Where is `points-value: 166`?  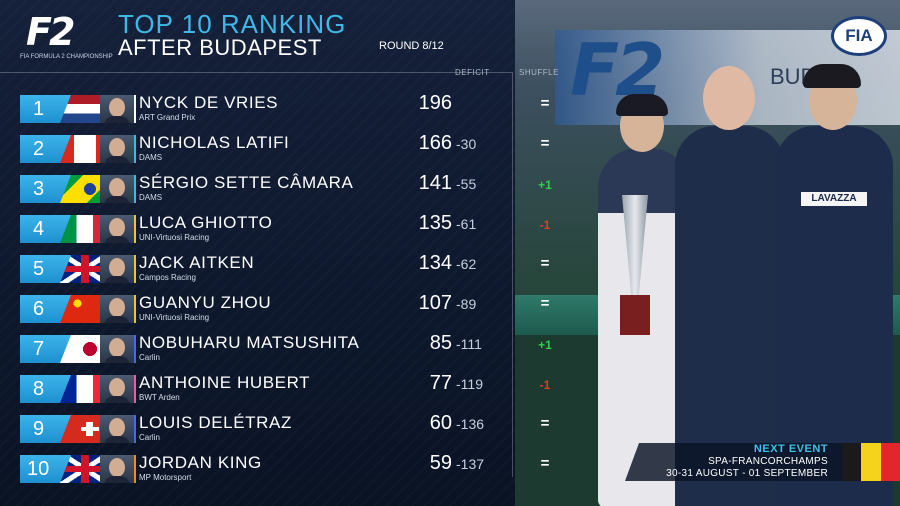 points-value: 166 is located at coordinates (435, 143).